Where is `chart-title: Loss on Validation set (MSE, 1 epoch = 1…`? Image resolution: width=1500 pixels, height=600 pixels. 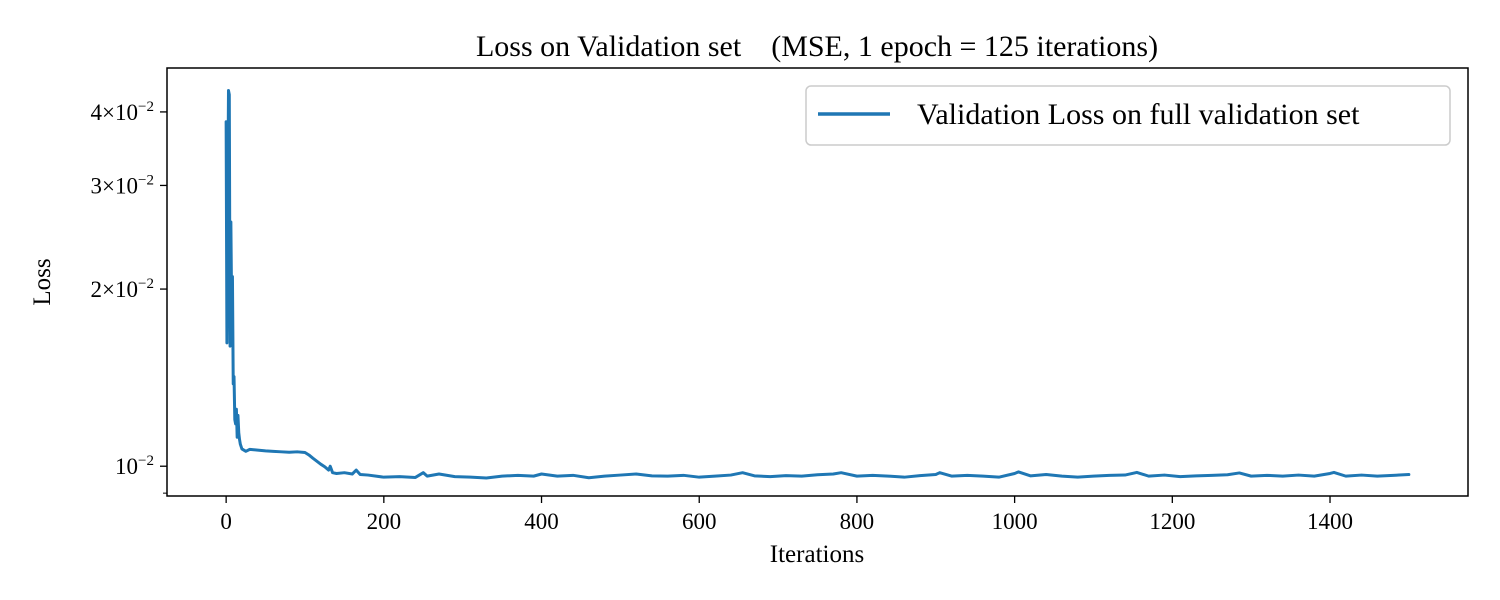
chart-title: Loss on Validation set (MSE, 1 epoch = 1… is located at coordinates (817, 46).